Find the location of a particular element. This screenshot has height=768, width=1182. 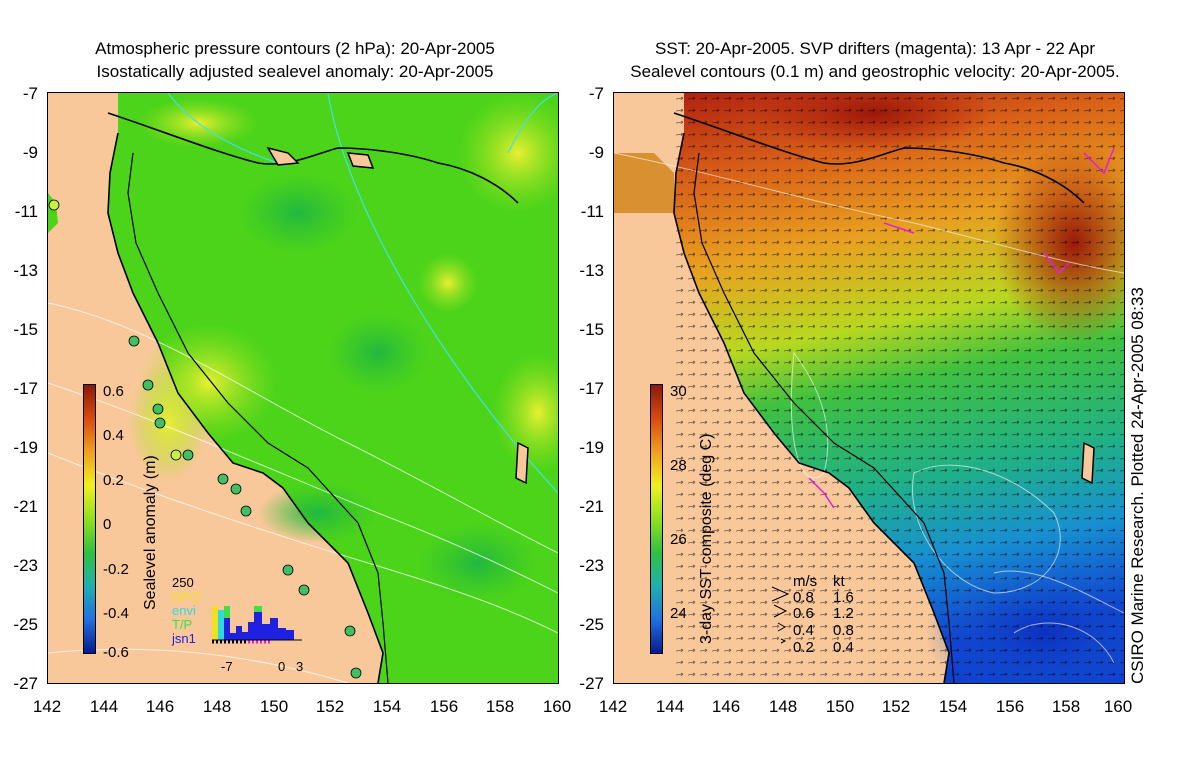

velocity-key-ms-1: 0.6 is located at coordinates (803, 613).